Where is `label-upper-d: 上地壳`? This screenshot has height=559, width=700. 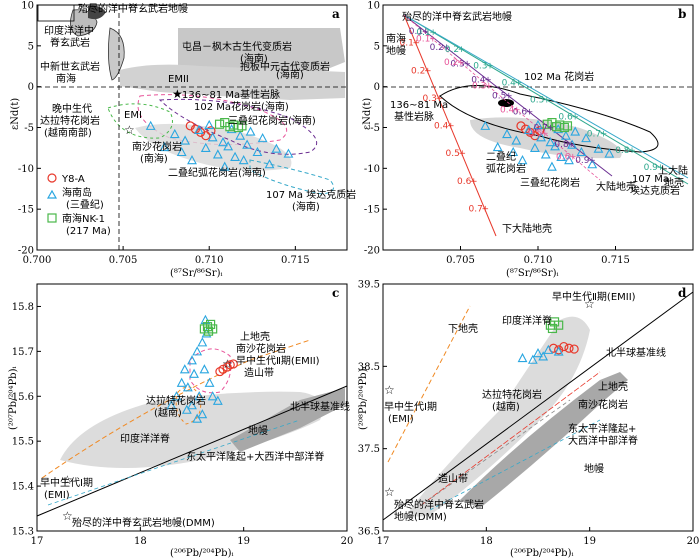
label-upper-d: 上地壳 is located at coordinates (613, 386).